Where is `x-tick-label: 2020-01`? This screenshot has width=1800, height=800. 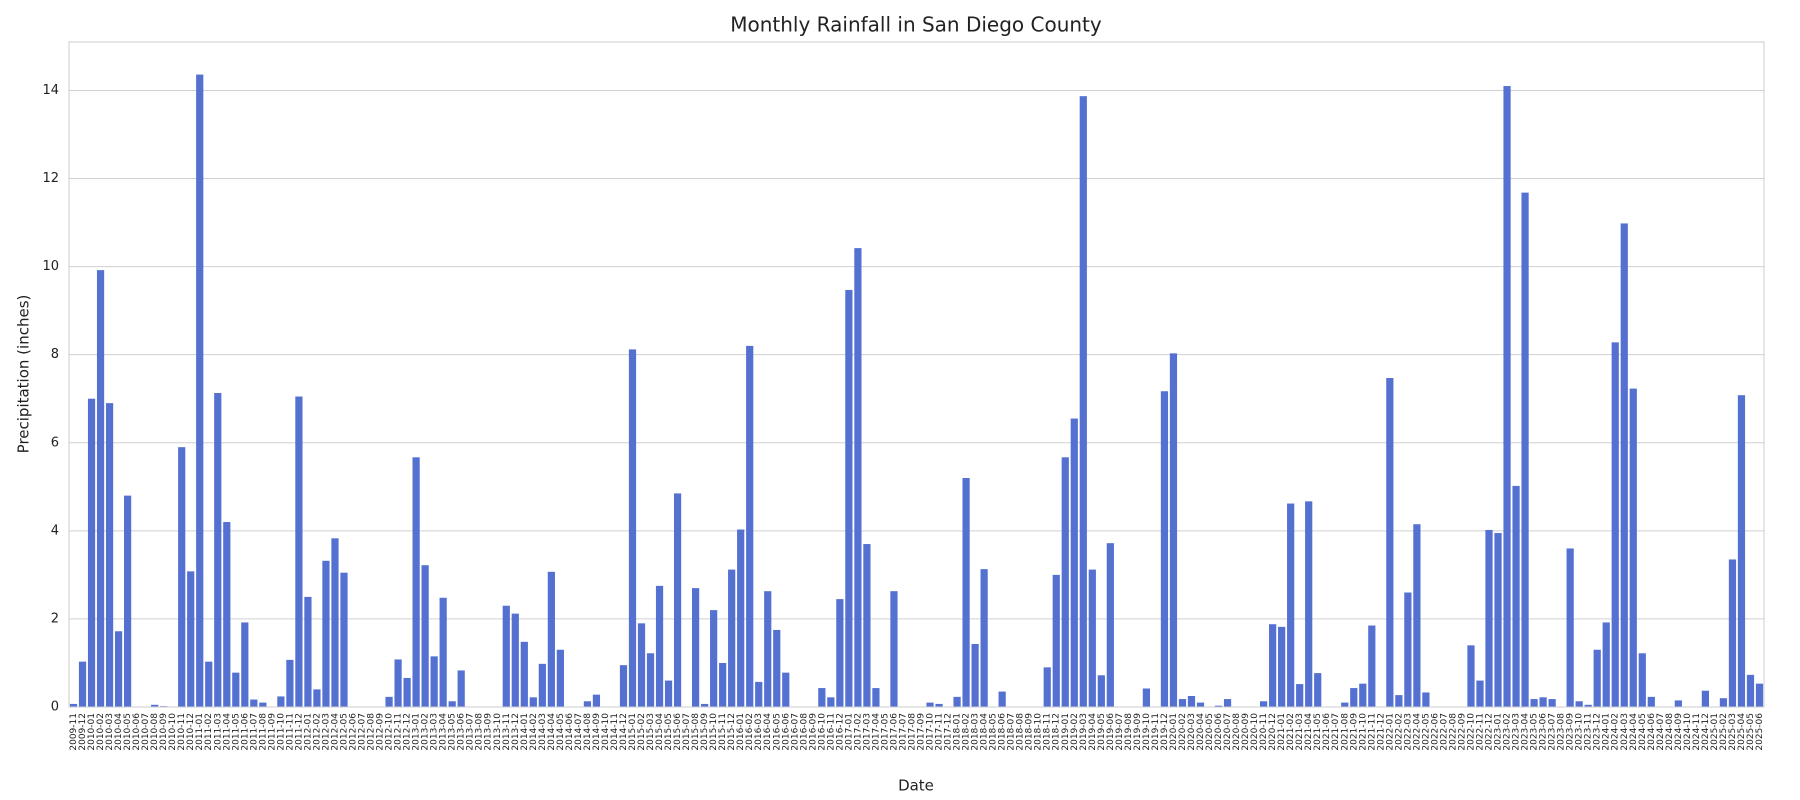
x-tick-label: 2020-01 is located at coordinates (1174, 732).